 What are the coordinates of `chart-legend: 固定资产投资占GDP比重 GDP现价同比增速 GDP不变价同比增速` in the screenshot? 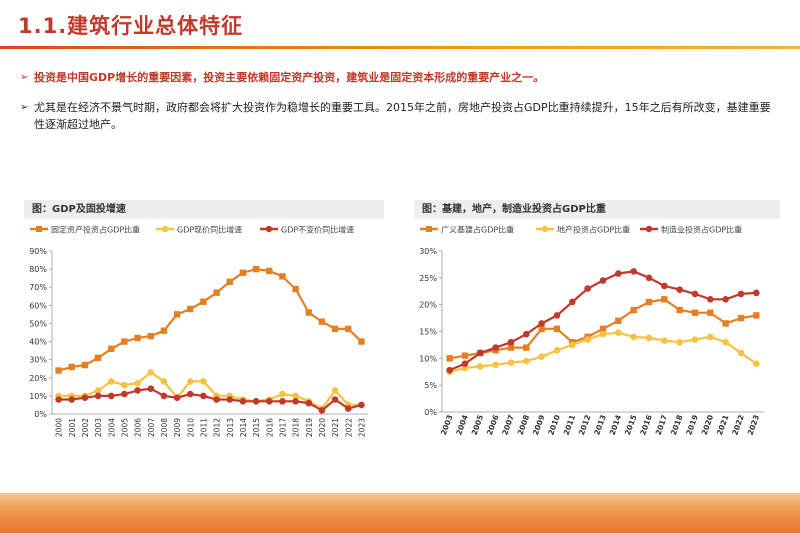 It's located at (192, 230).